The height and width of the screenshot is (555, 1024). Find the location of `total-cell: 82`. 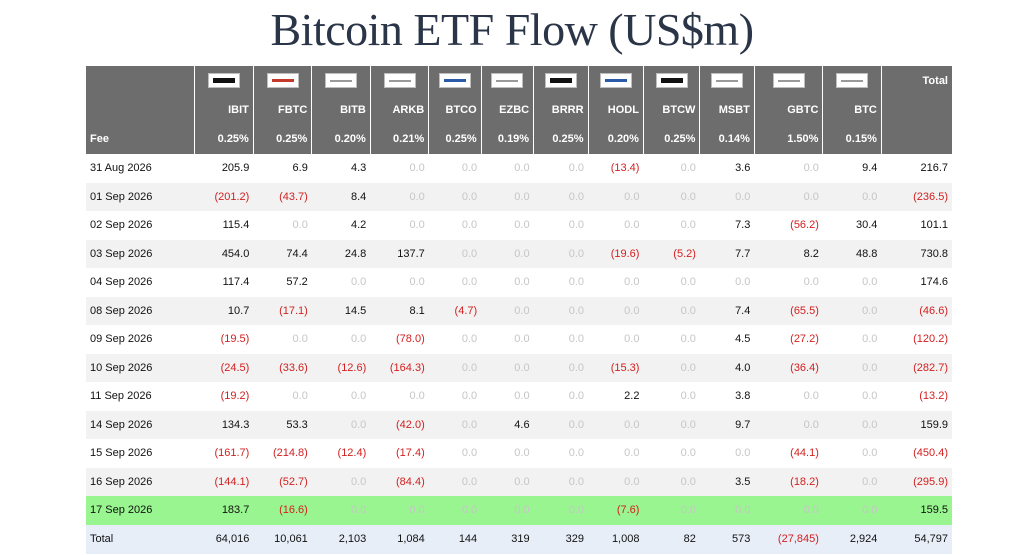

total-cell: 82 is located at coordinates (671, 539).